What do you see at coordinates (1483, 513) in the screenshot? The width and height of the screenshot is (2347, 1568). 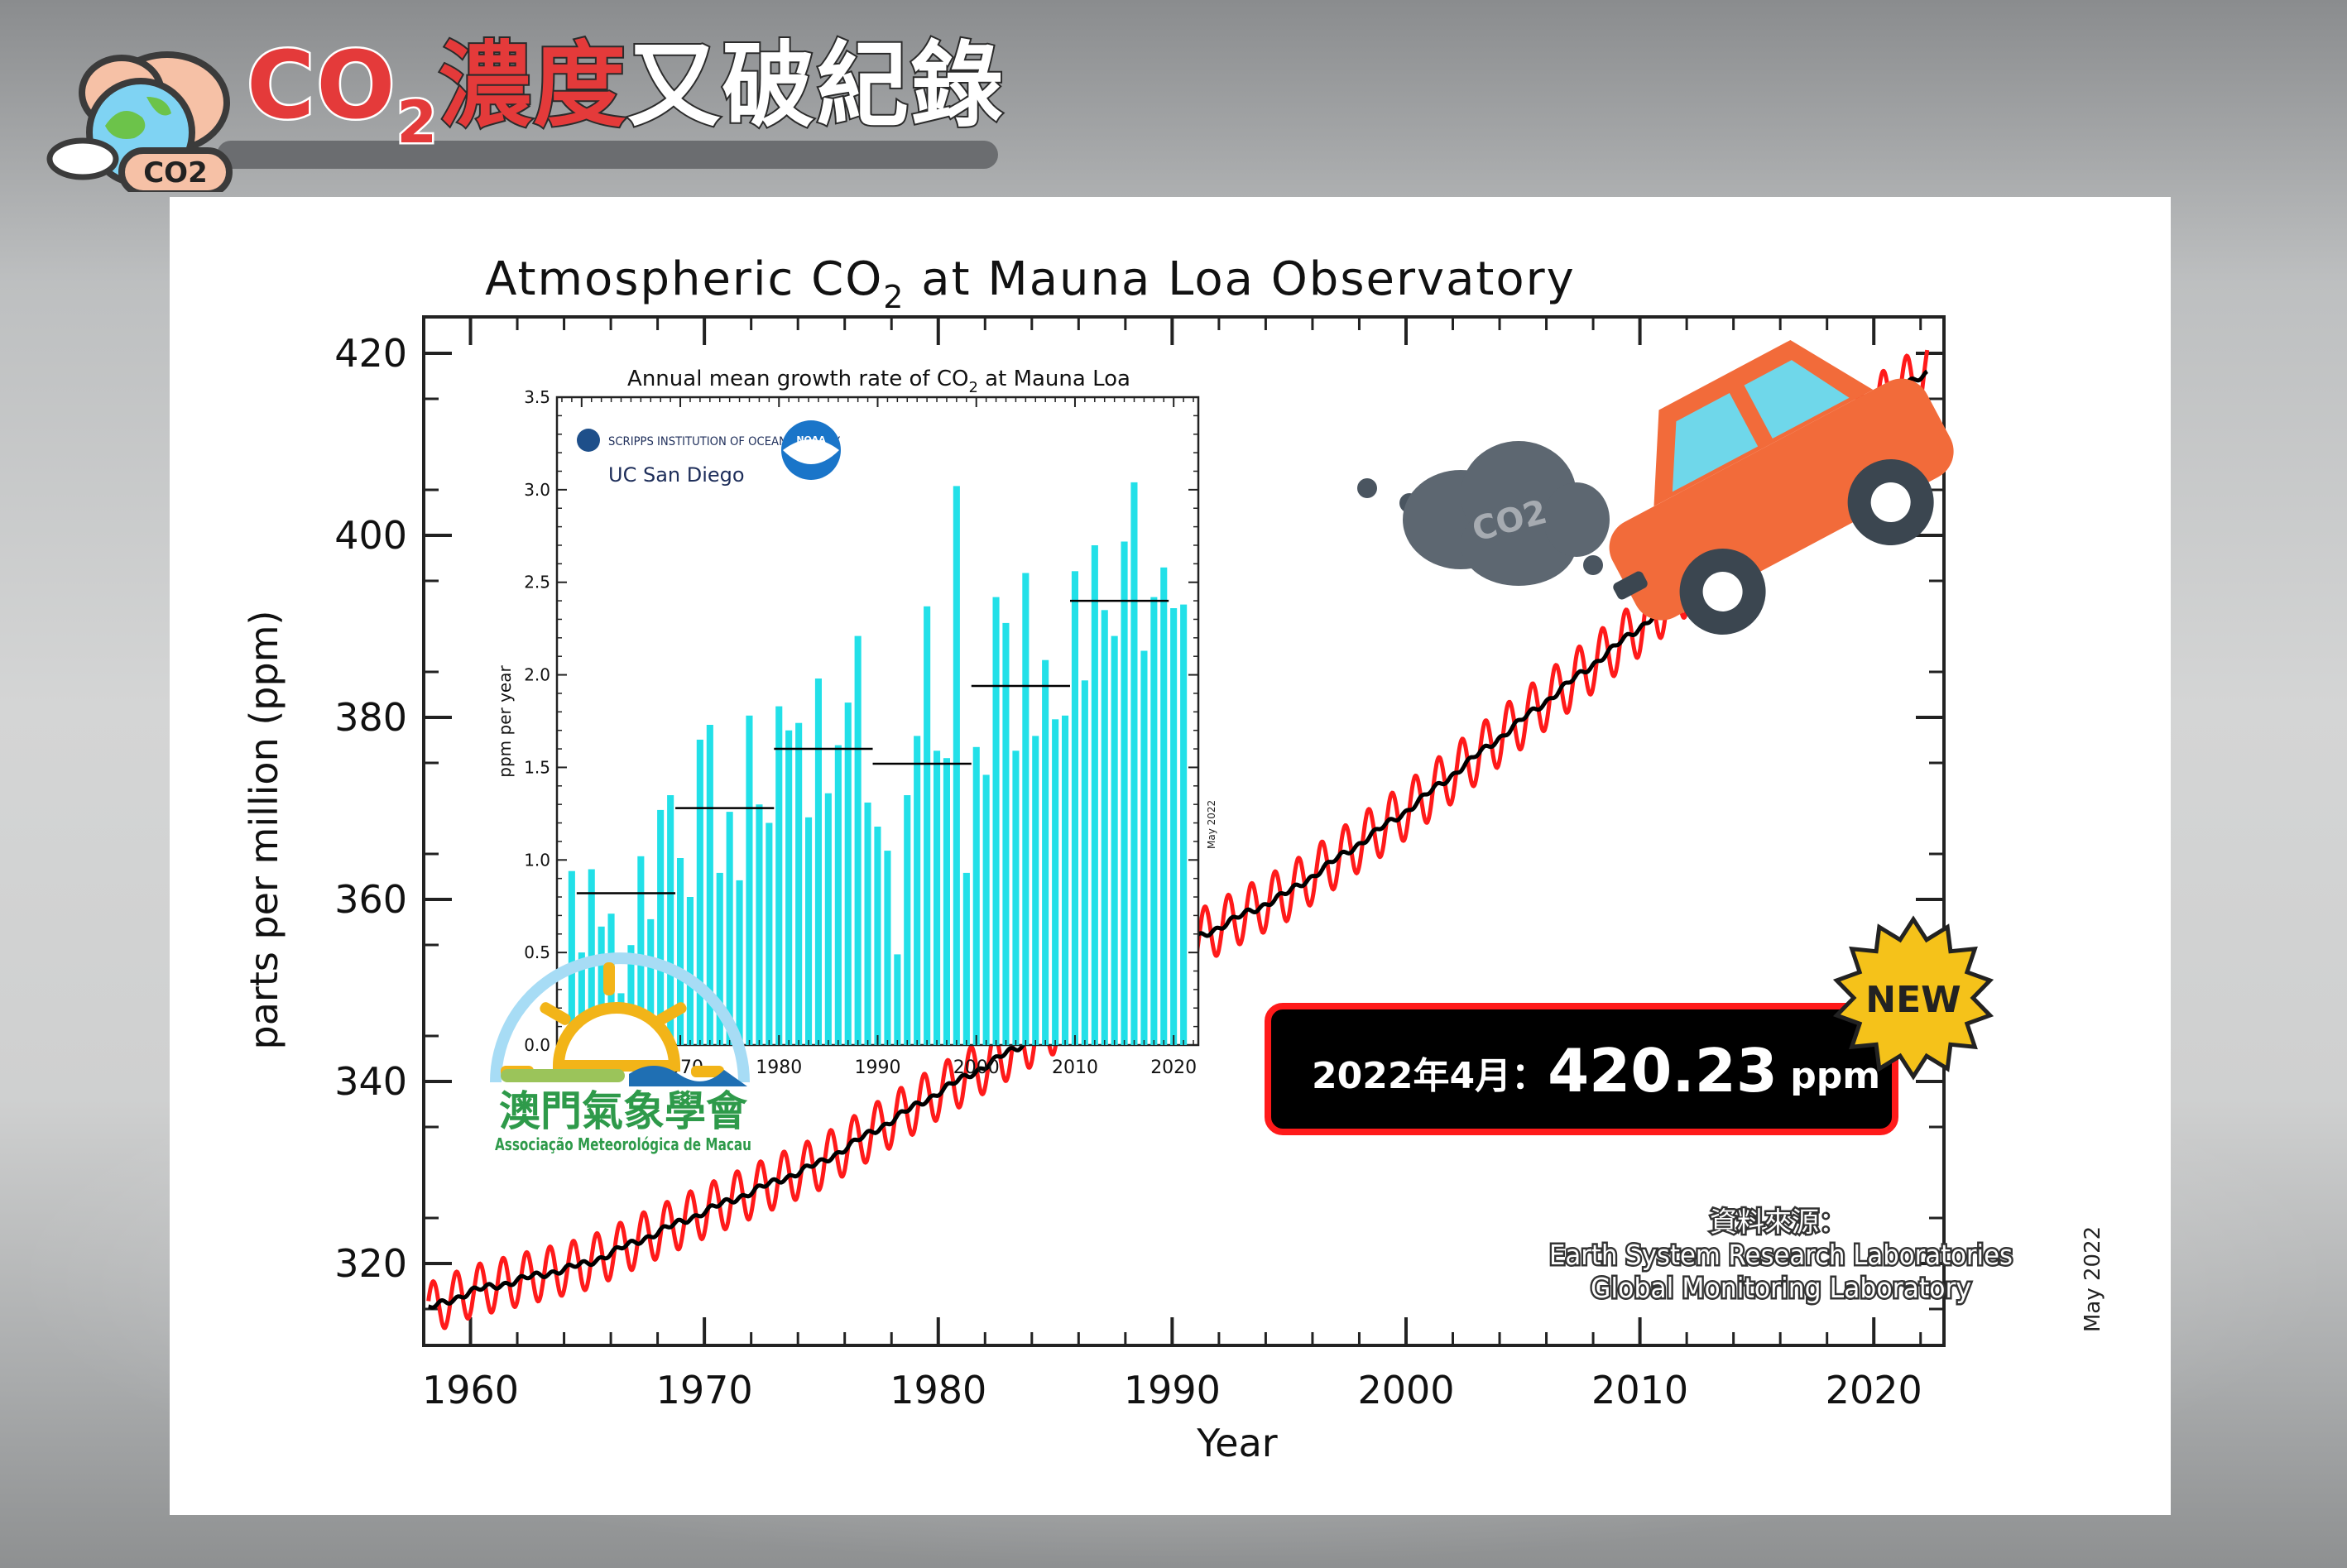 I see `exhaust-cloud-icon: CO2` at bounding box center [1483, 513].